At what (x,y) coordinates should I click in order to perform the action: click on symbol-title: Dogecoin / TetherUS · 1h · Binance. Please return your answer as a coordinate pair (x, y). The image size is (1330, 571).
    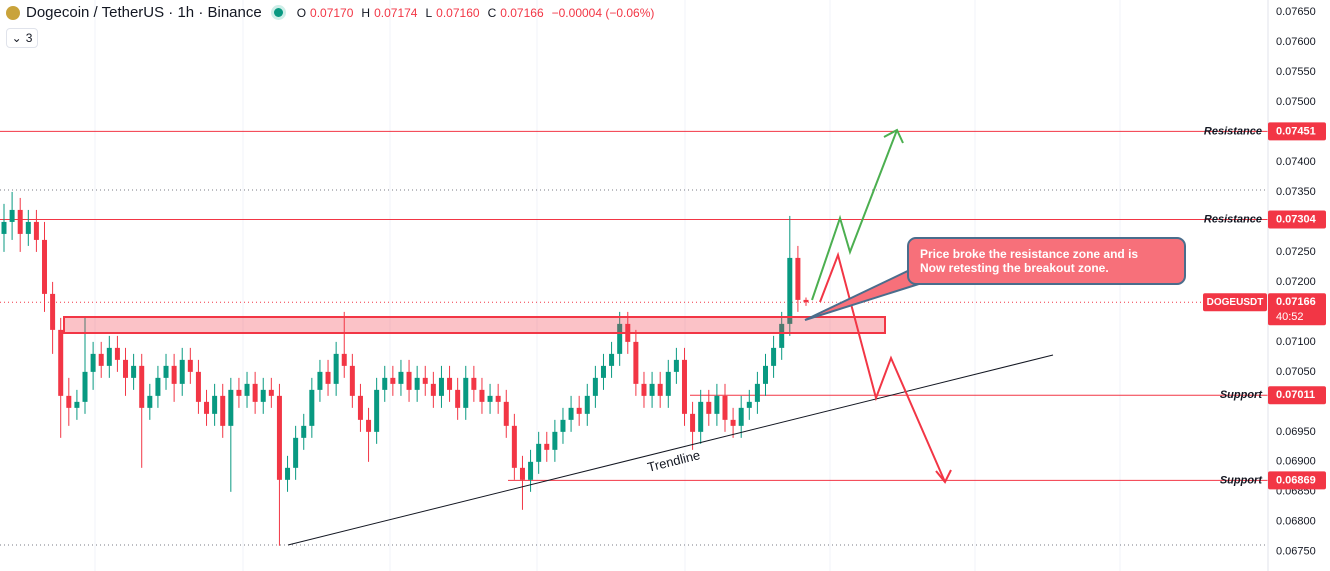
    Looking at the image, I should click on (144, 12).